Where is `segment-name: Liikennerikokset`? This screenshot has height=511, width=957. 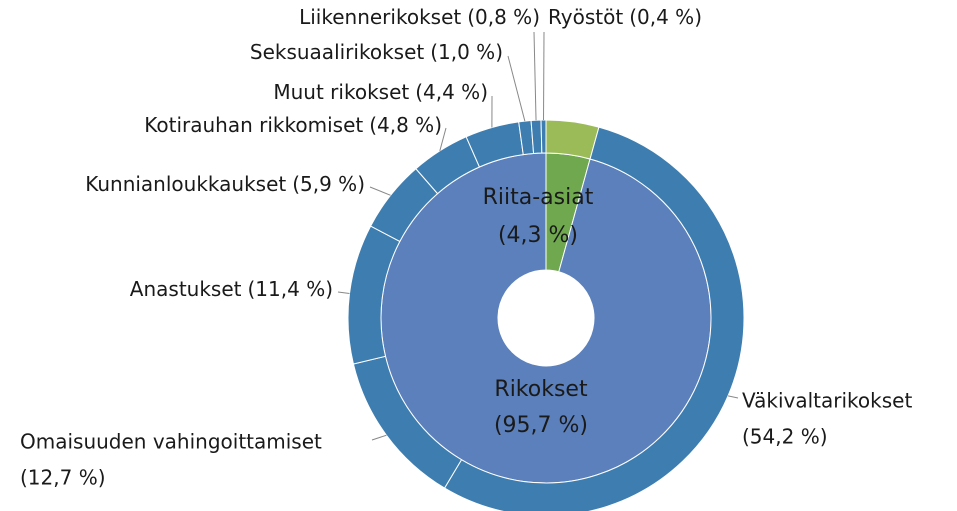
segment-name: Liikennerikokset is located at coordinates (380, 17).